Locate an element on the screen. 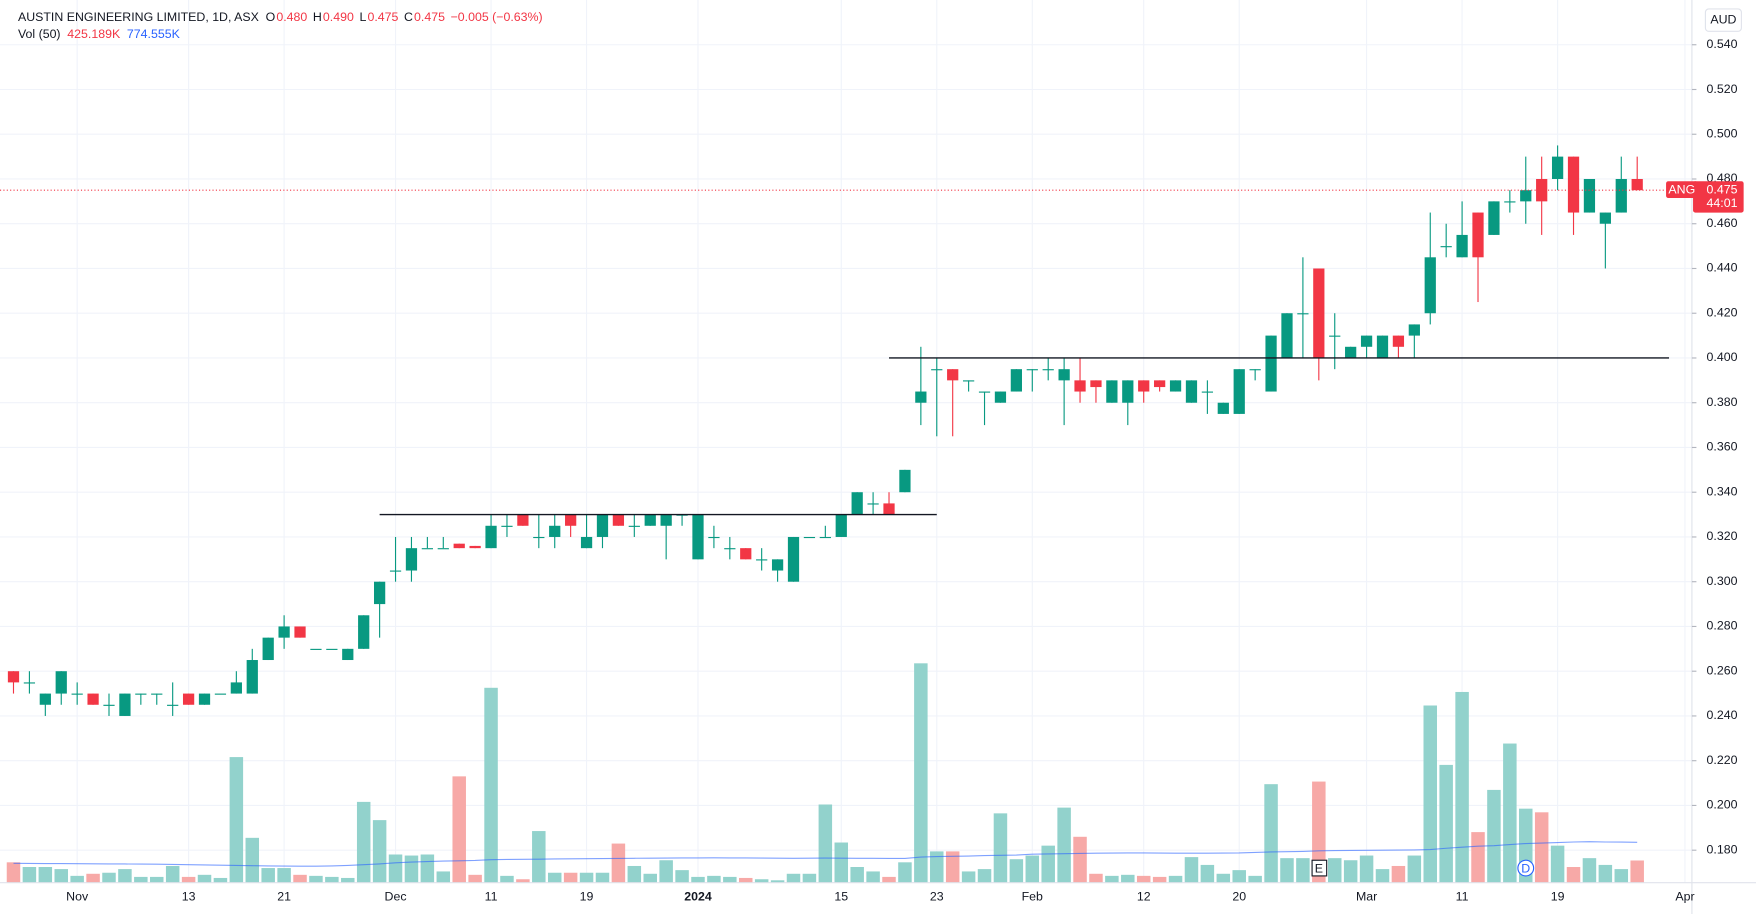 Image resolution: width=1756 pixels, height=914 pixels. y-tick-label: 0.300 is located at coordinates (1722, 581).